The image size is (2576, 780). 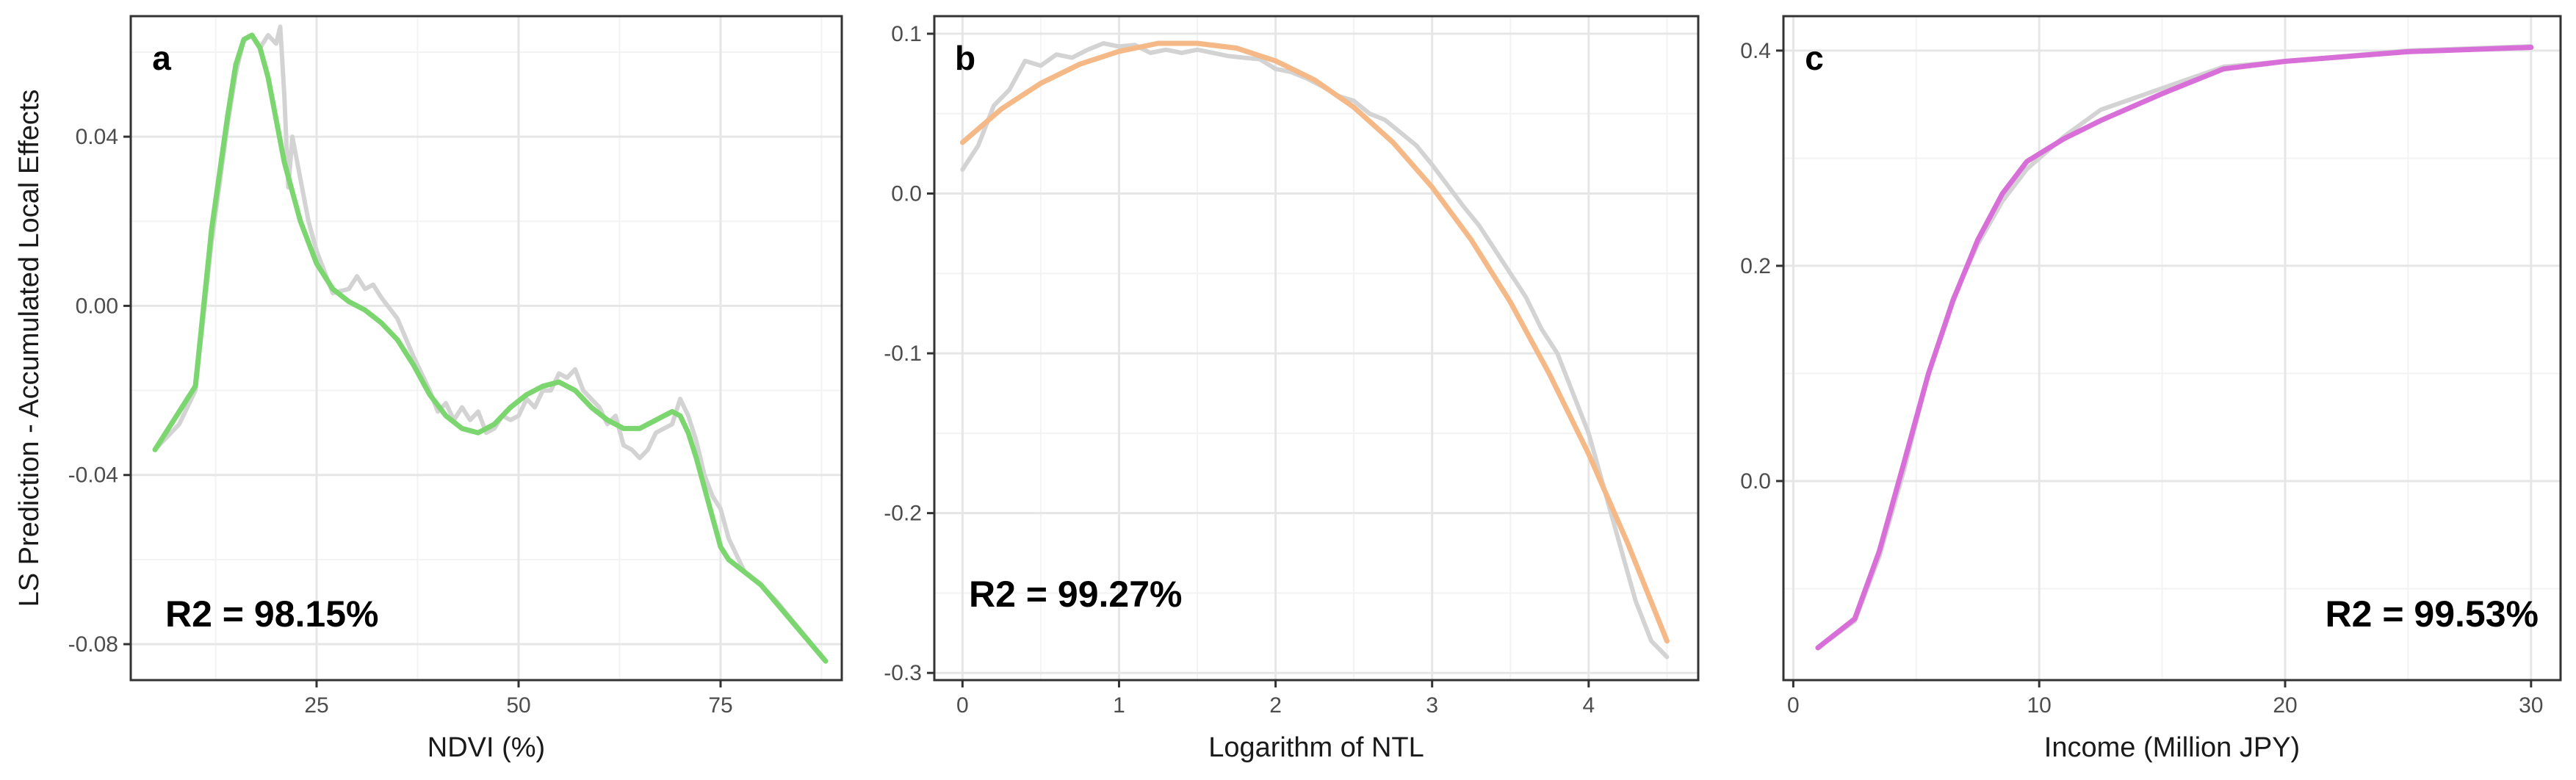 I want to click on x-tick-label-a: 75, so click(x=720, y=706).